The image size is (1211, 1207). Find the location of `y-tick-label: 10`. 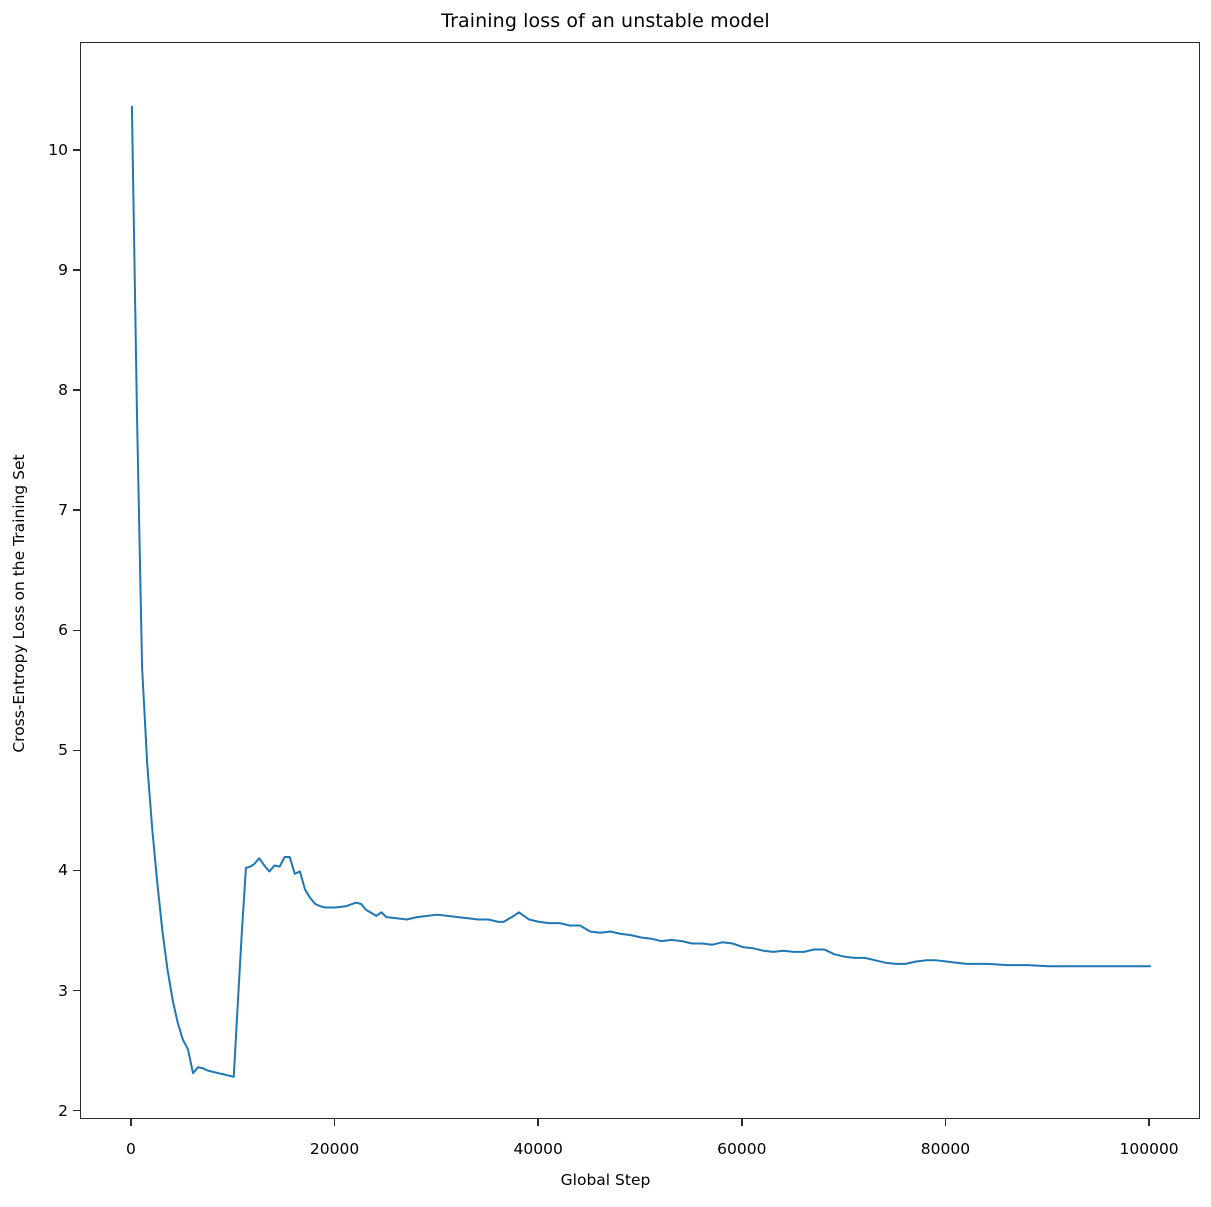

y-tick-label: 10 is located at coordinates (58, 150).